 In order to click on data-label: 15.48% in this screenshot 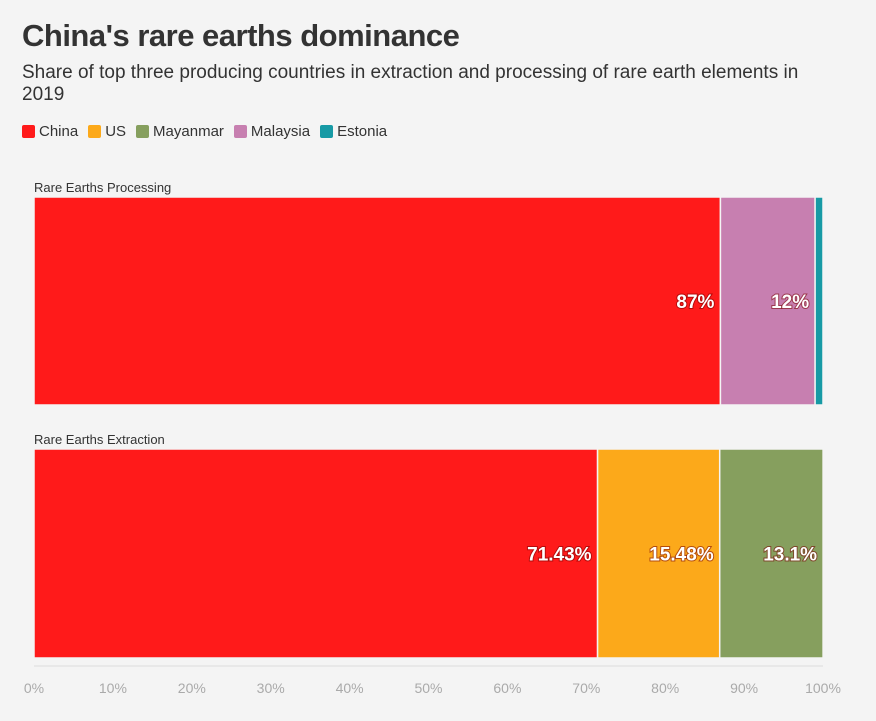, I will do `click(681, 555)`.